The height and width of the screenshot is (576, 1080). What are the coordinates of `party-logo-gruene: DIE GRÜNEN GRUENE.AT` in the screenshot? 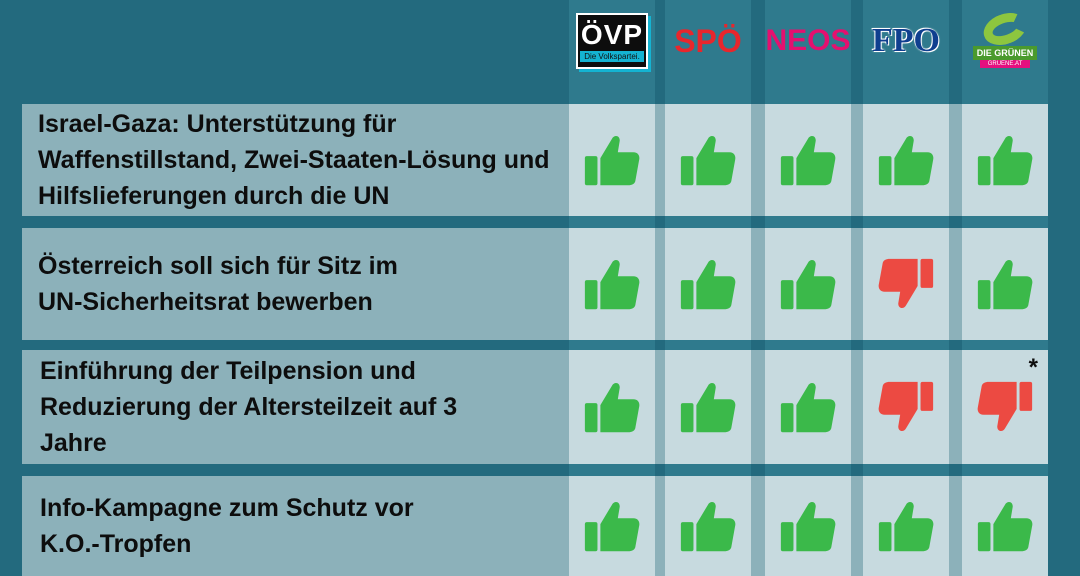 It's located at (1005, 41).